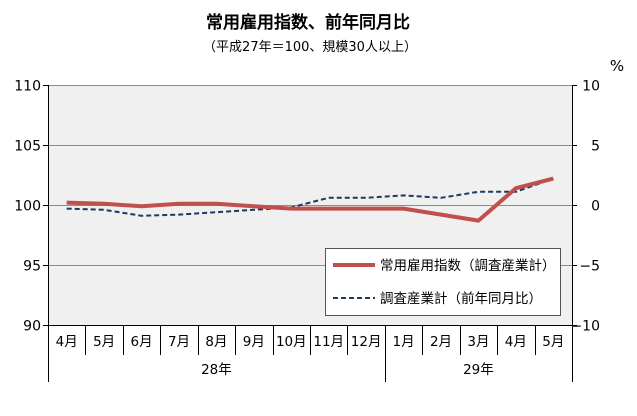 This screenshot has height=416, width=637. I want to click on y-right-tick-label: 10, so click(591, 87).